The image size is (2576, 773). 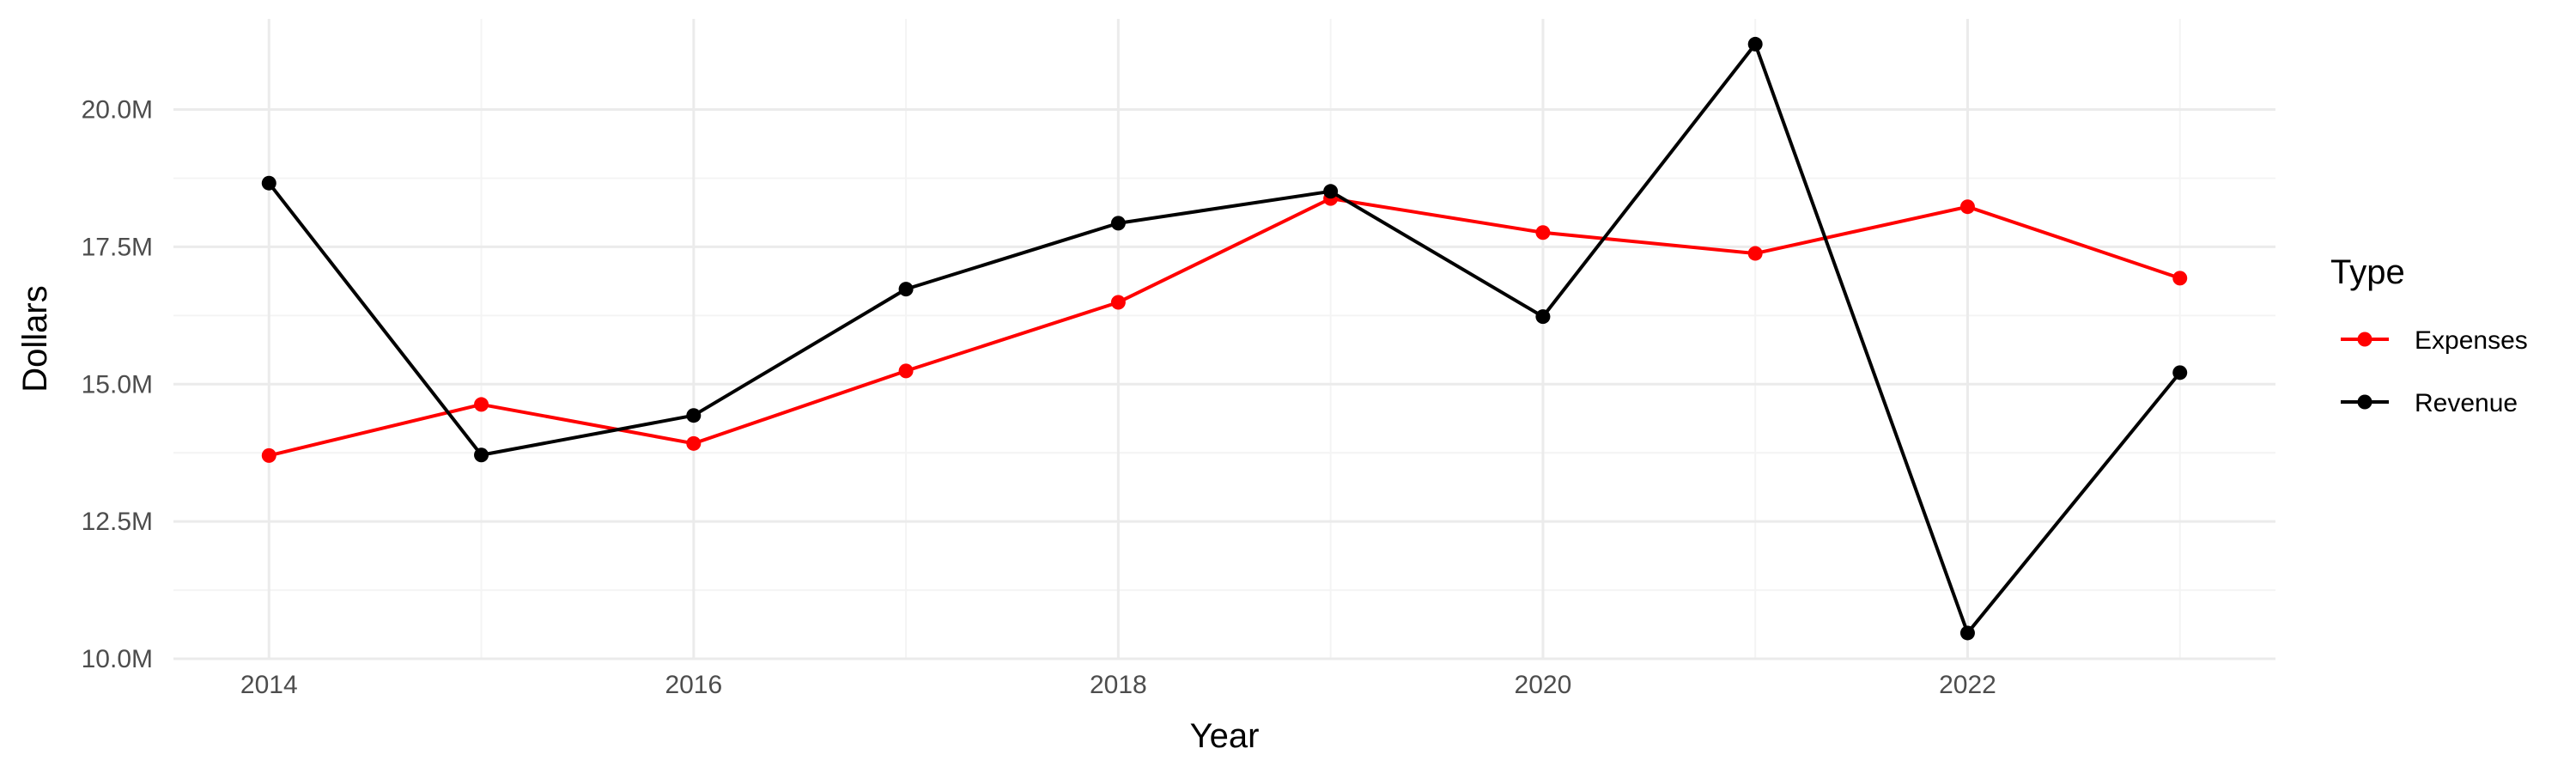 I want to click on legend-items: Expenses Revenue, so click(x=2434, y=371).